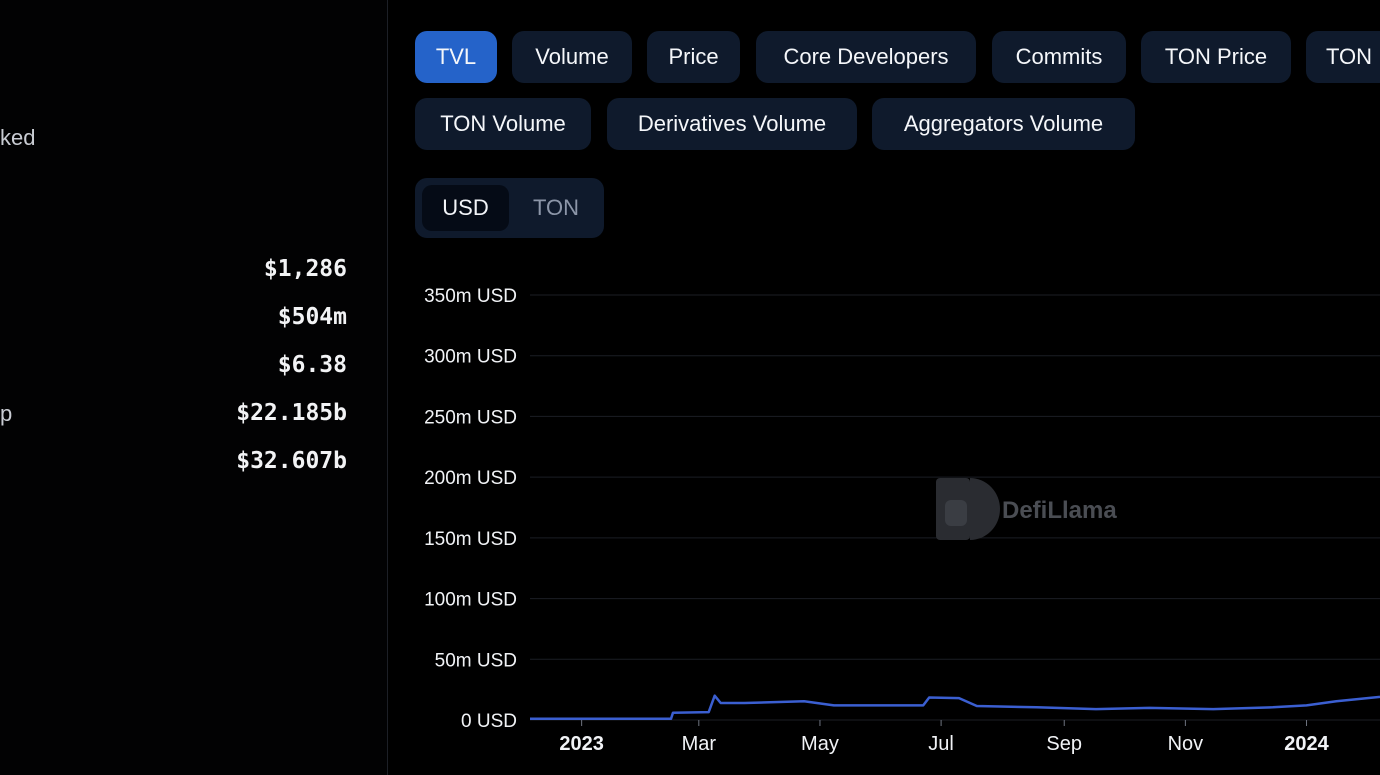  Describe the element at coordinates (572, 57) in the screenshot. I see `tab-volume: Volume` at that location.